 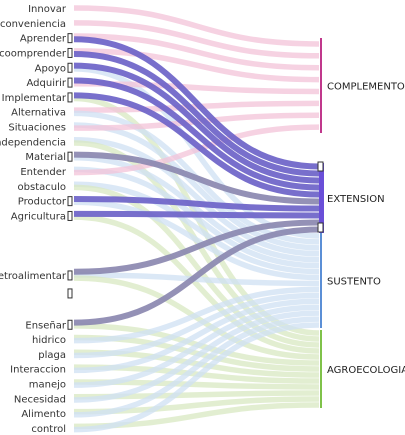 What do you see at coordinates (38, 370) in the screenshot?
I see `node-label-interaccion: Interaccion` at bounding box center [38, 370].